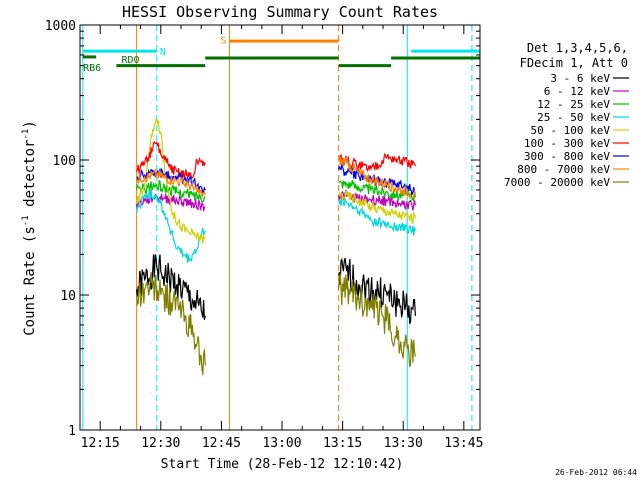 This screenshot has width=640, height=480. What do you see at coordinates (577, 91) in the screenshot?
I see `legend-entry-label: 6 - 12 keV` at bounding box center [577, 91].